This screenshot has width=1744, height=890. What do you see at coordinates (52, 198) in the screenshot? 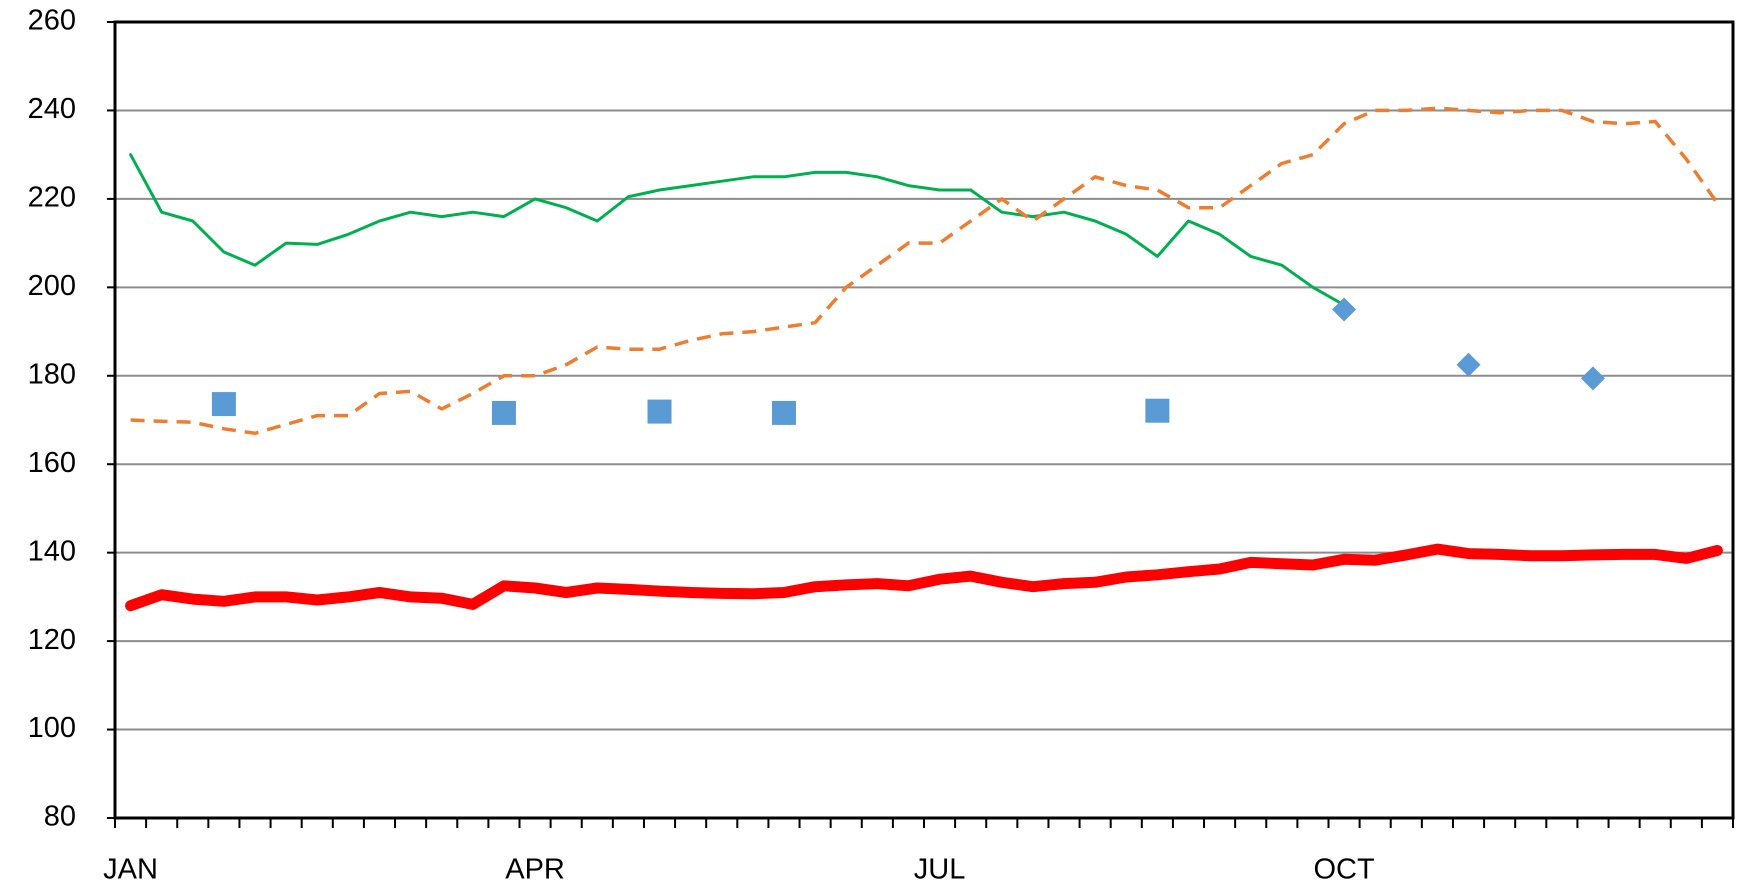
I see `y-tick-label: 220` at bounding box center [52, 198].